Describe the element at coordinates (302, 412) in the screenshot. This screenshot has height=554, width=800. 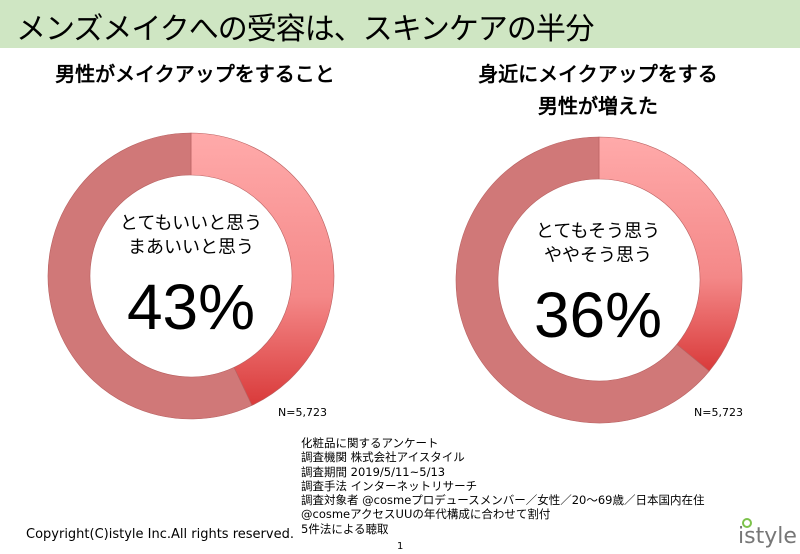
I see `chart-1-n: N=5,723` at that location.